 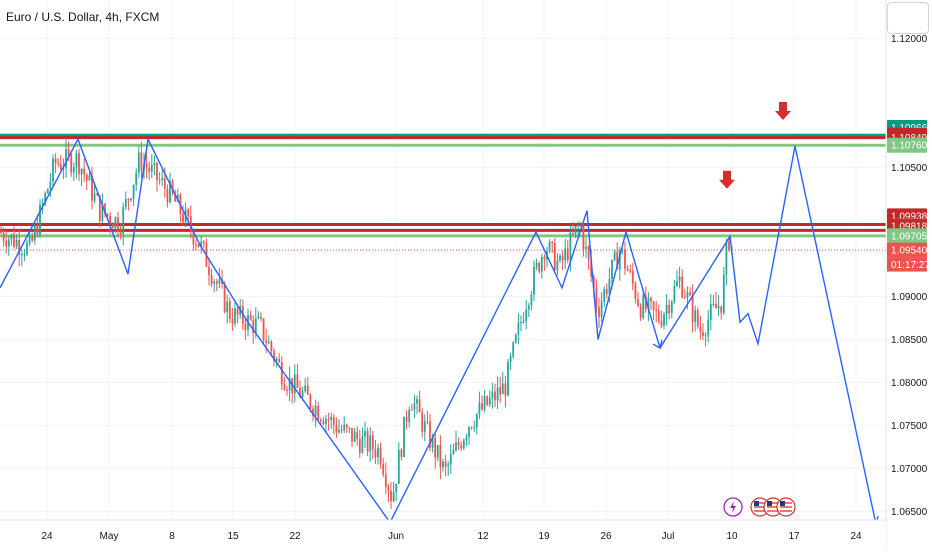 What do you see at coordinates (909, 236) in the screenshot?
I see `price-tag-label: 1.09705` at bounding box center [909, 236].